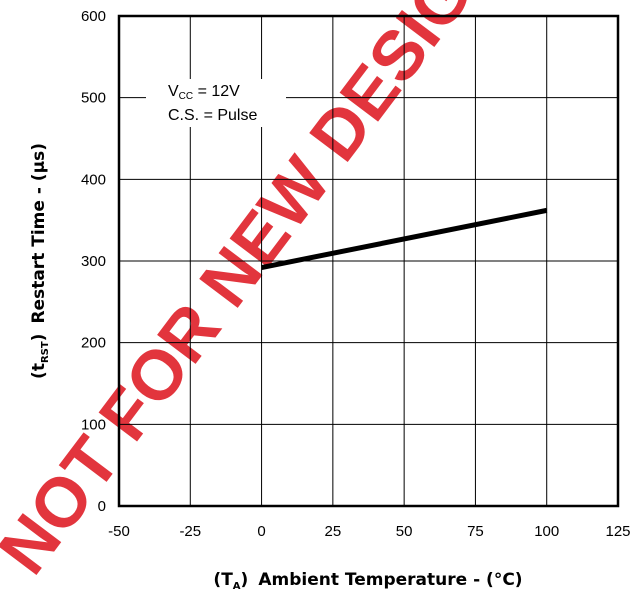 The image size is (644, 598). I want to click on y-label-sub: RST, so click(45, 352).